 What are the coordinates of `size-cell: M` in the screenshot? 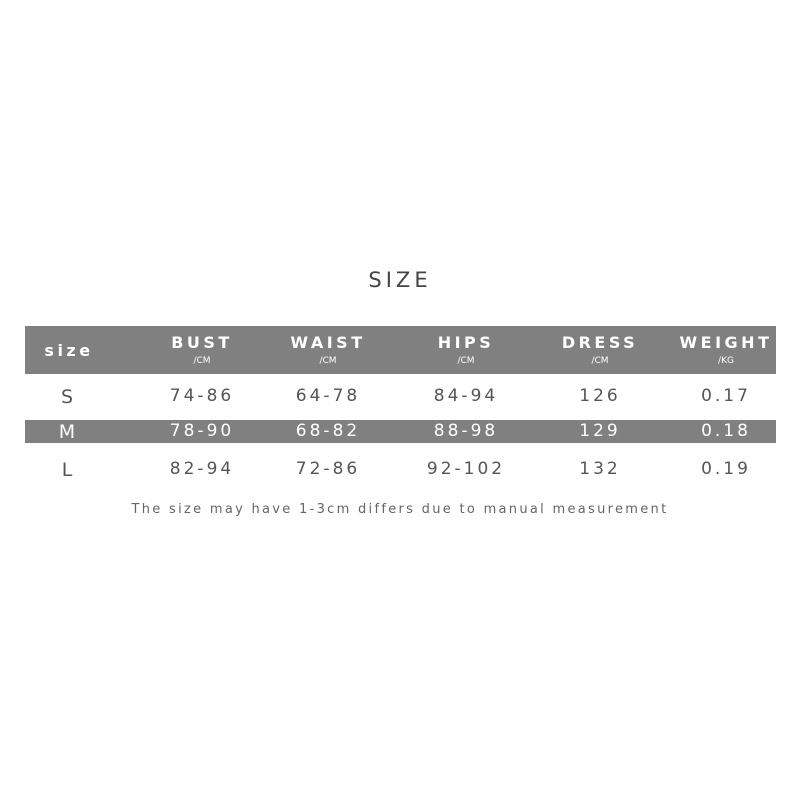 It's located at (67, 432).